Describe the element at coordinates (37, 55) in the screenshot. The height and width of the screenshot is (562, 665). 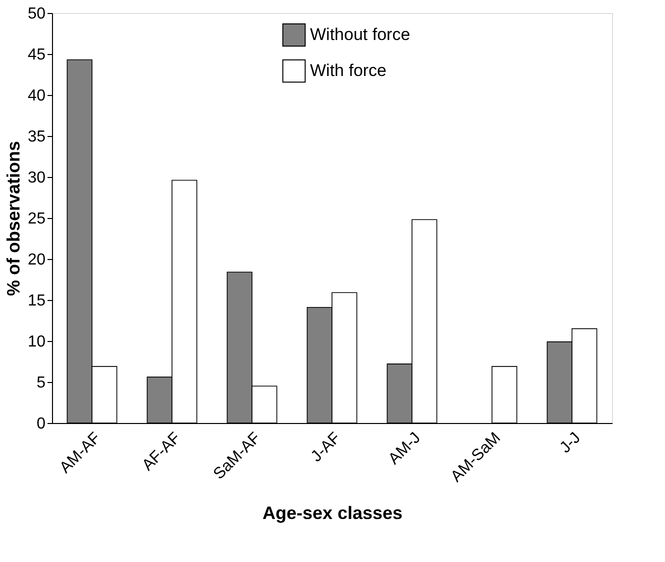
I see `y-tick-label: 45` at that location.